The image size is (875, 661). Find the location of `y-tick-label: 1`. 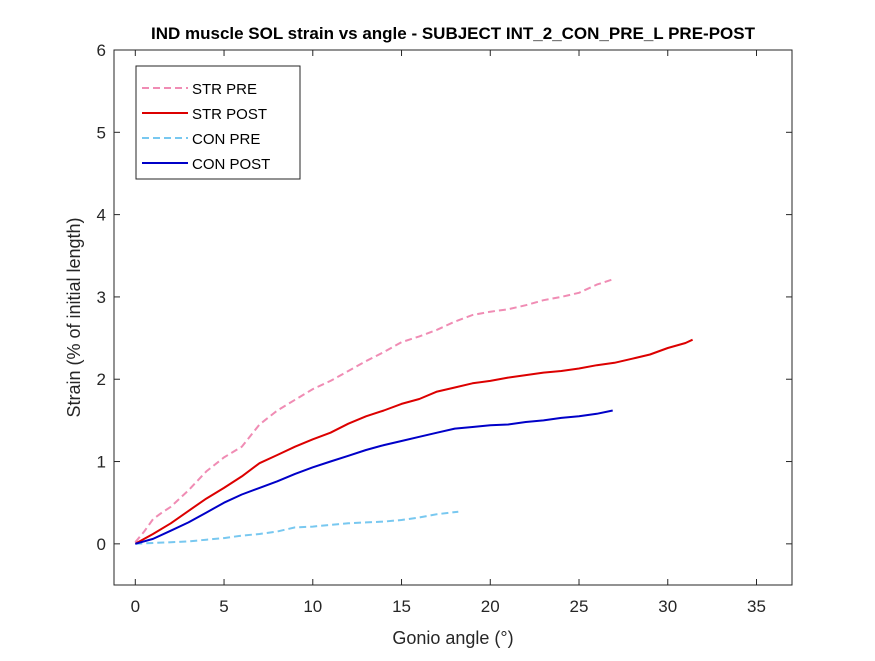

y-tick-label: 1 is located at coordinates (101, 462).